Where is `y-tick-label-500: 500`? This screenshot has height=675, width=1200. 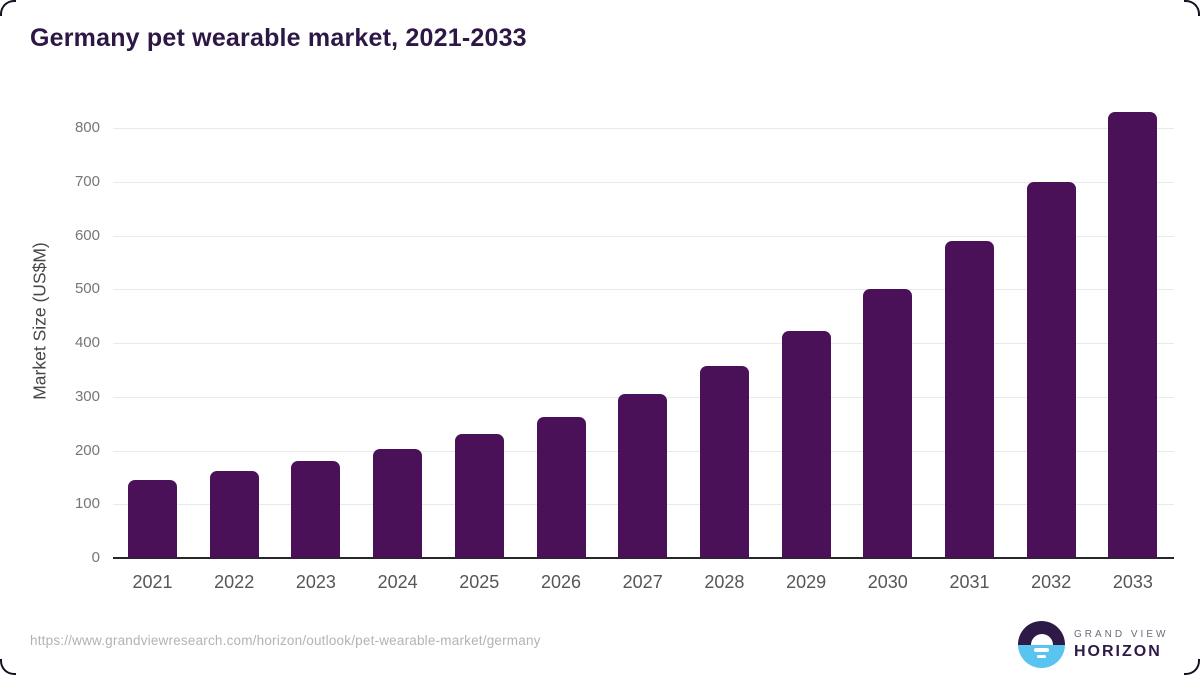
y-tick-label-500: 500 is located at coordinates (87, 289).